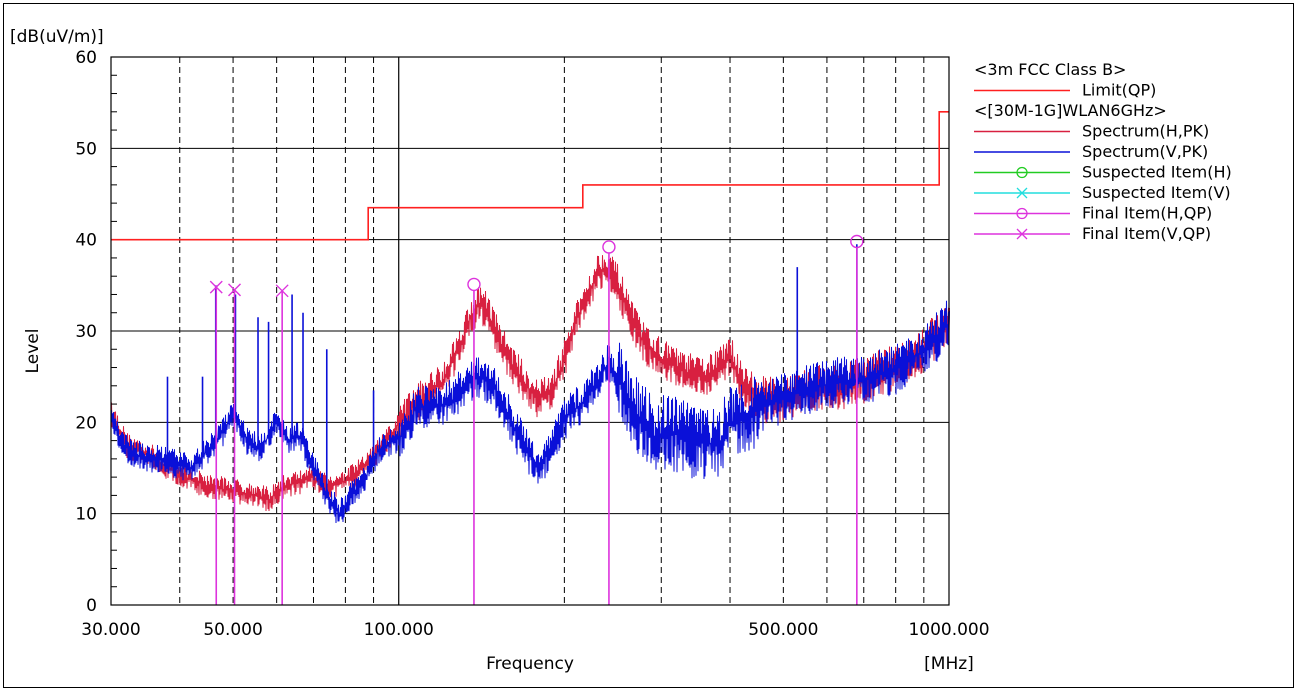 This screenshot has height=693, width=1299. What do you see at coordinates (86, 515) in the screenshot?
I see `y-tick-label: 10` at bounding box center [86, 515].